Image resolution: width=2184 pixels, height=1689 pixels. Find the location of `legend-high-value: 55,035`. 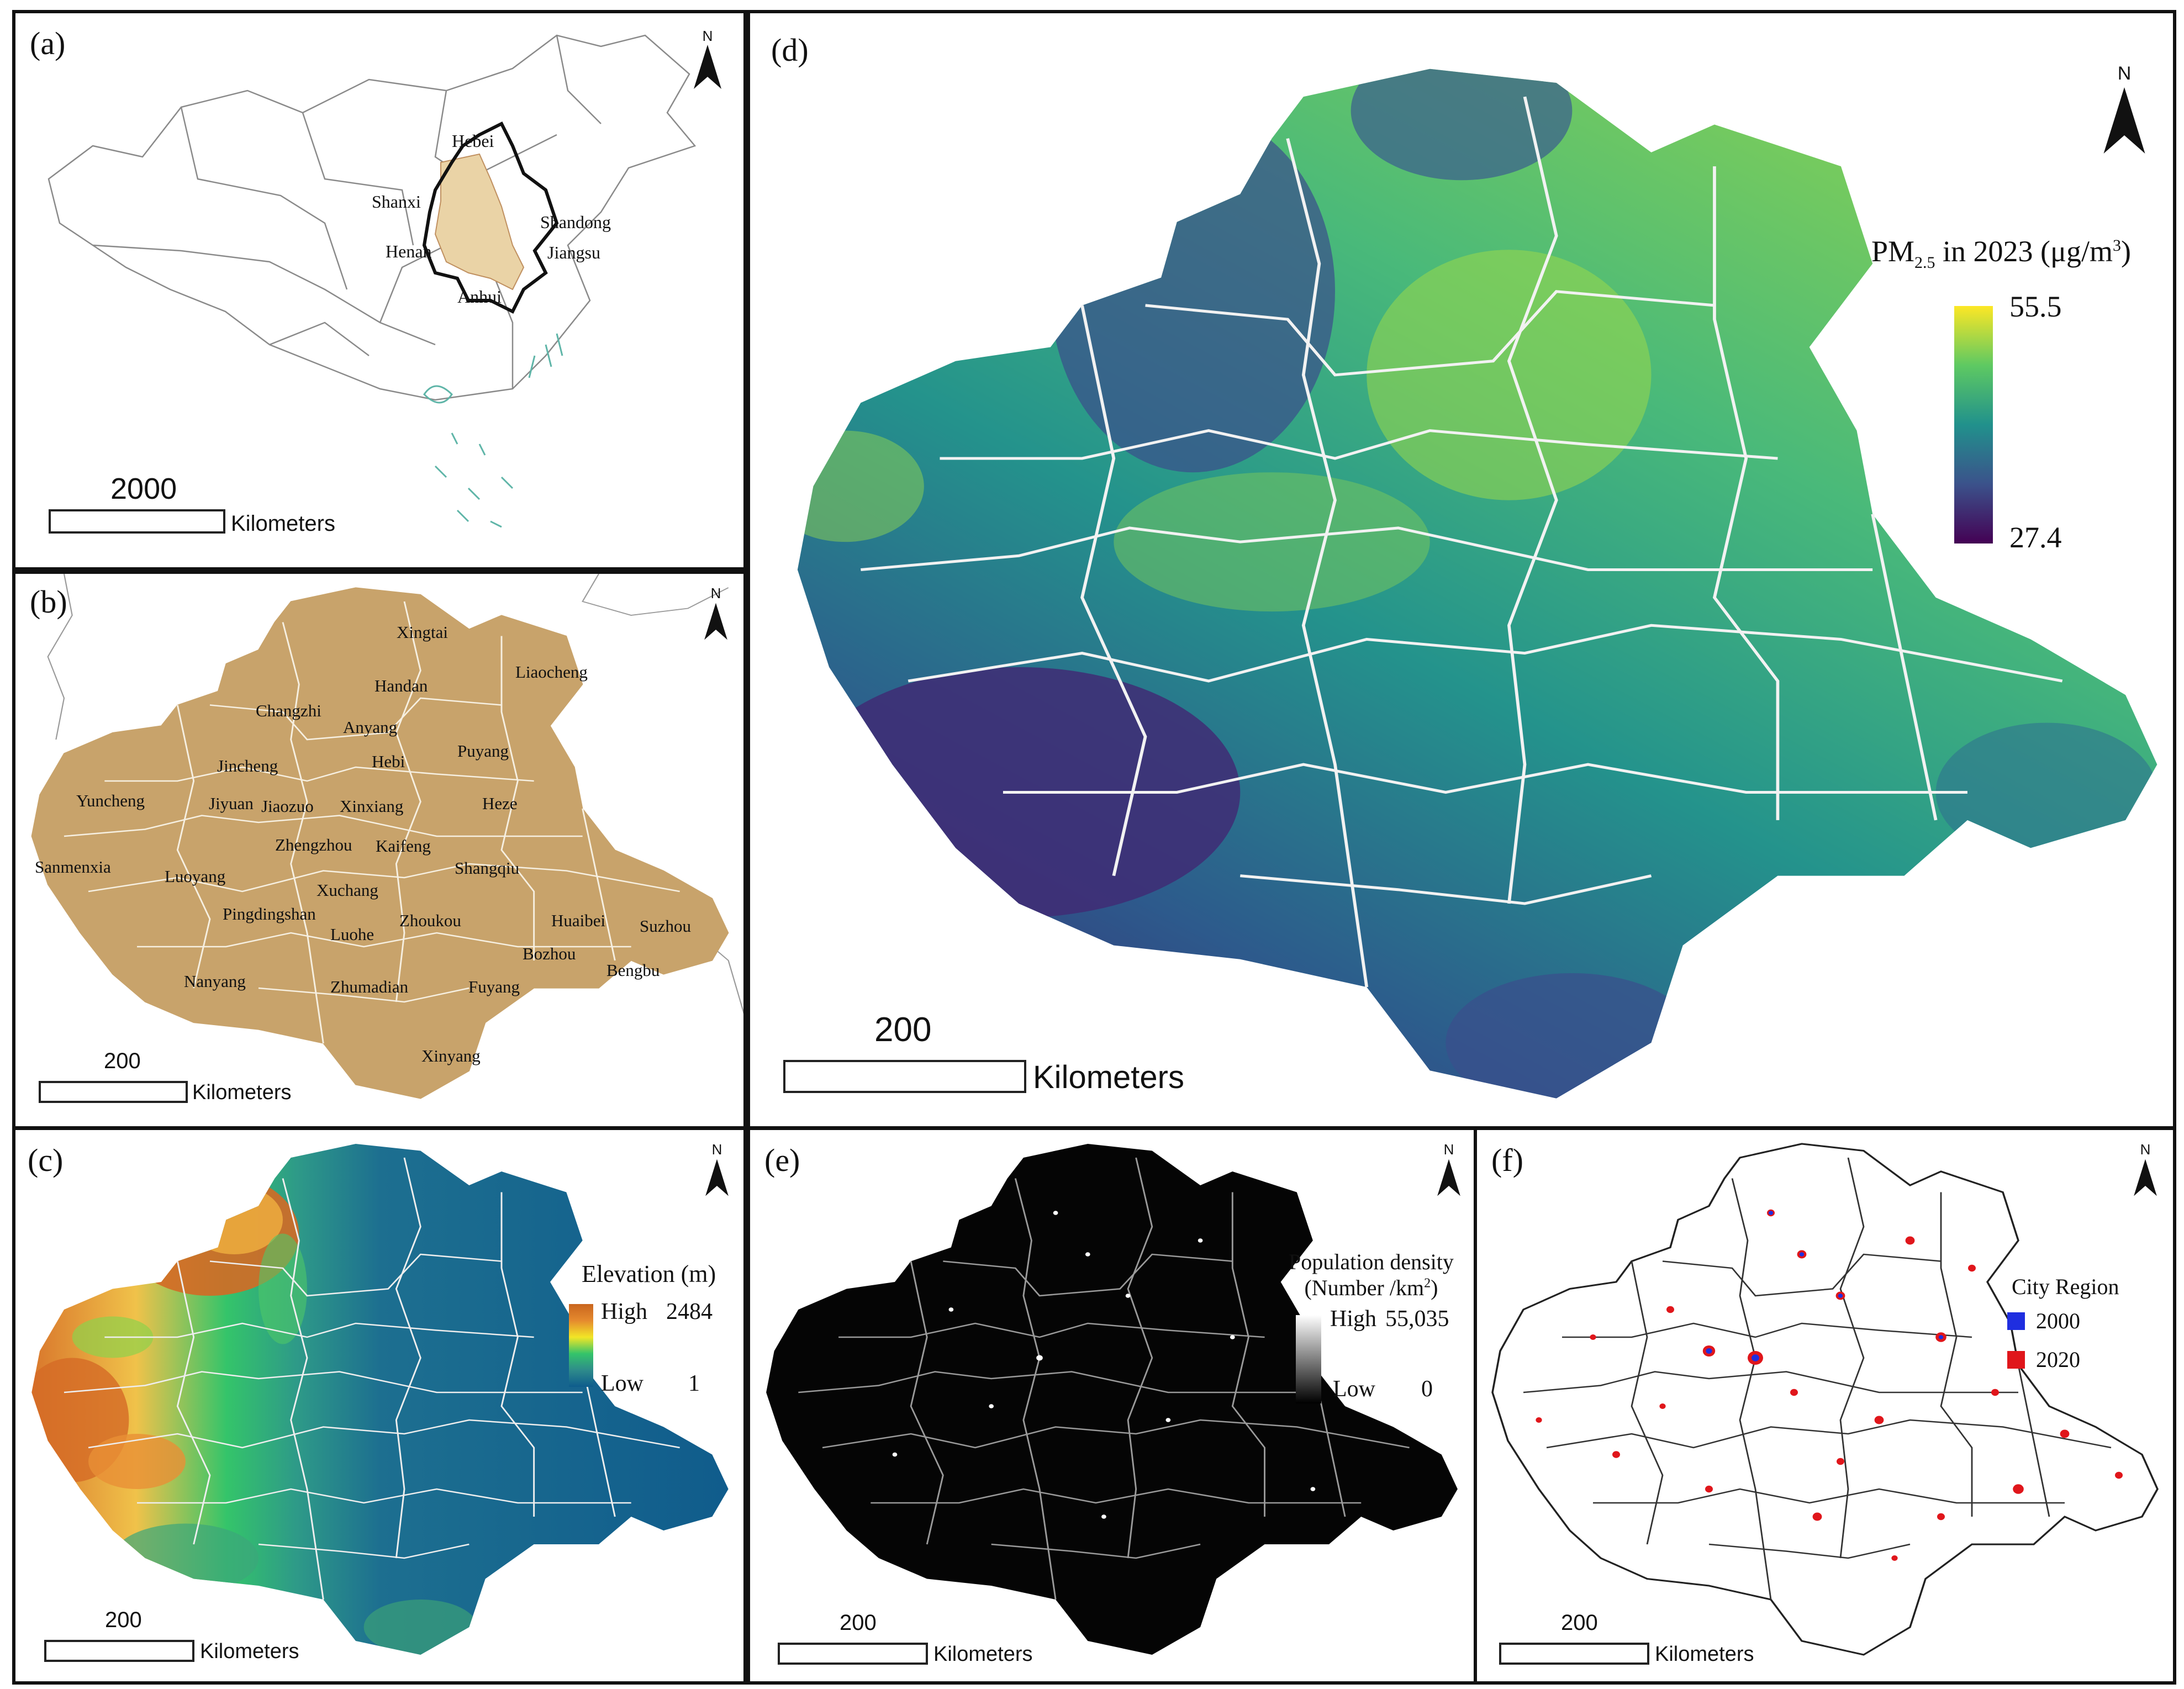

legend-high-value: 55,035 is located at coordinates (1417, 1319).